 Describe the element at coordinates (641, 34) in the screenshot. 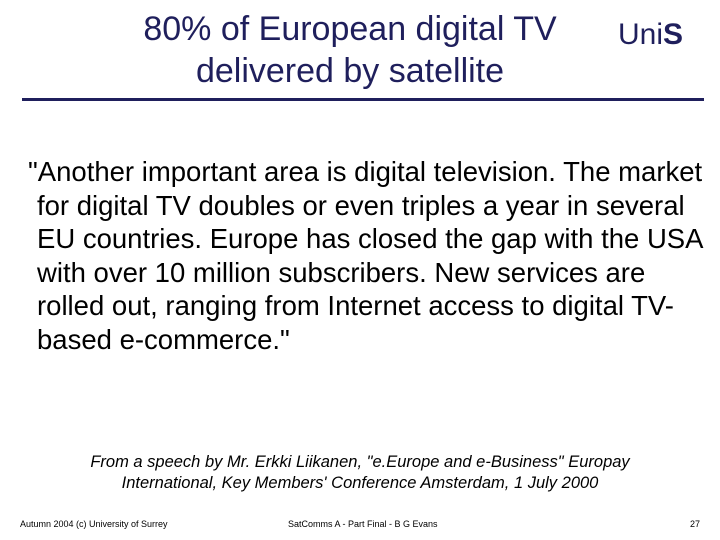

I see `logo-text: Uni` at that location.